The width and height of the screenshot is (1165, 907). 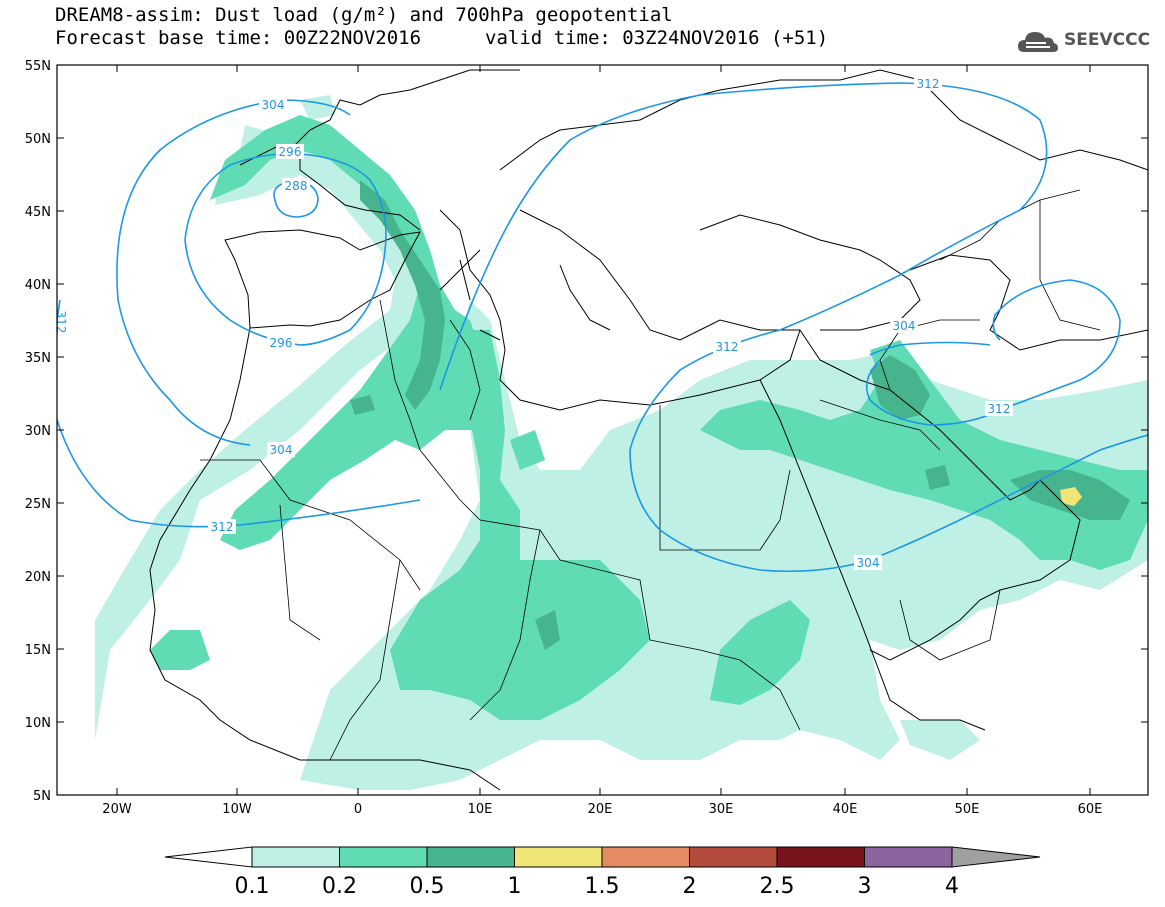 What do you see at coordinates (1038, 42) in the screenshot?
I see `cloud-icon` at bounding box center [1038, 42].